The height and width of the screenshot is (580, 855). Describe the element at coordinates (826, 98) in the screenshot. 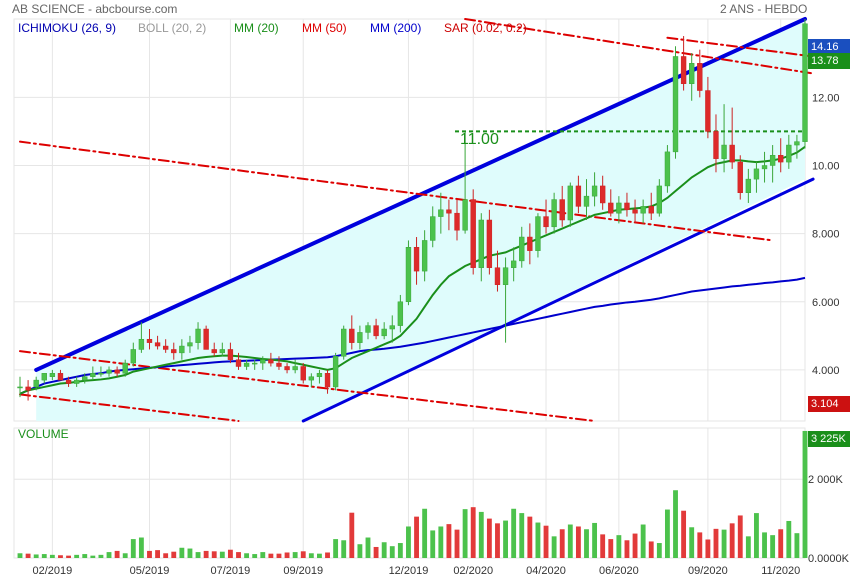

I see `price-tick-label: 12.00` at that location.